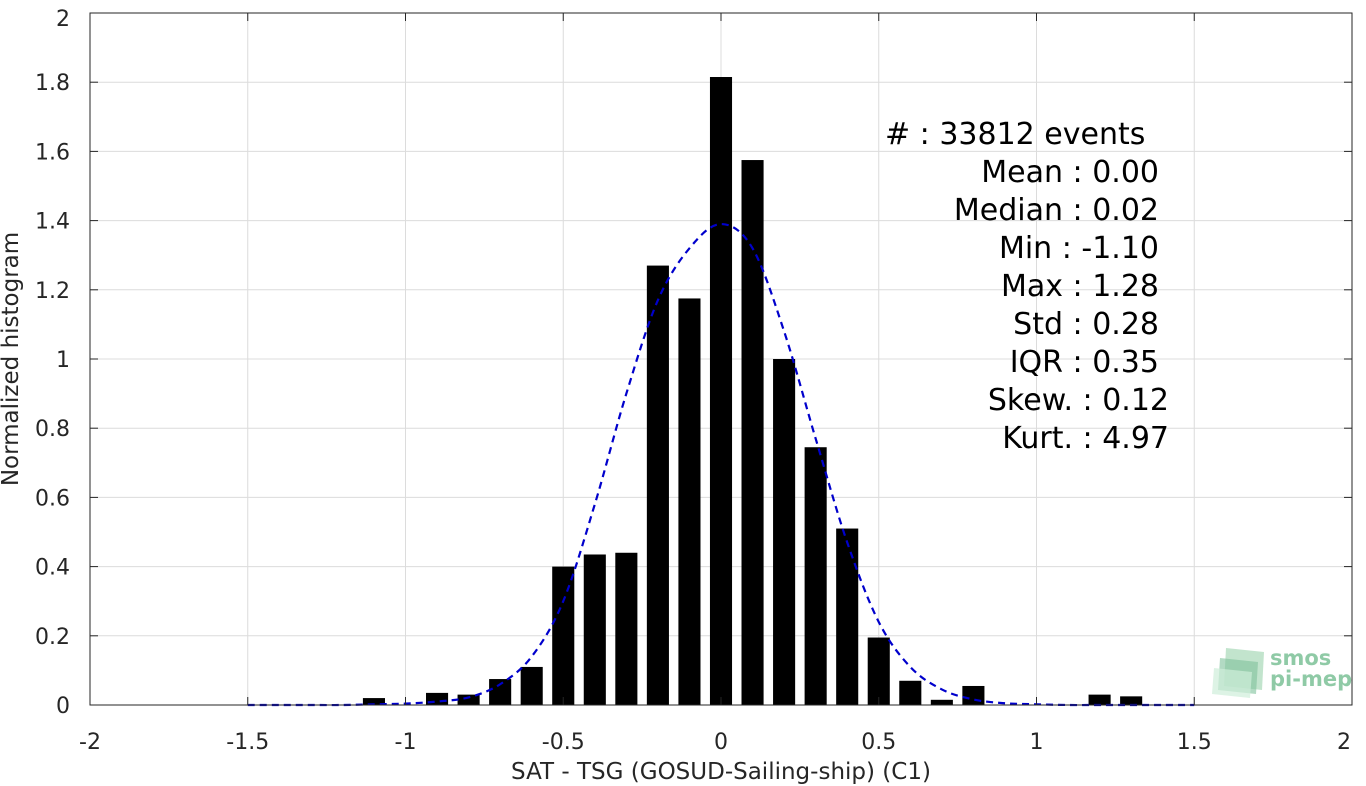  What do you see at coordinates (1194, 742) in the screenshot?
I see `x-tick-label: 1.5` at bounding box center [1194, 742].